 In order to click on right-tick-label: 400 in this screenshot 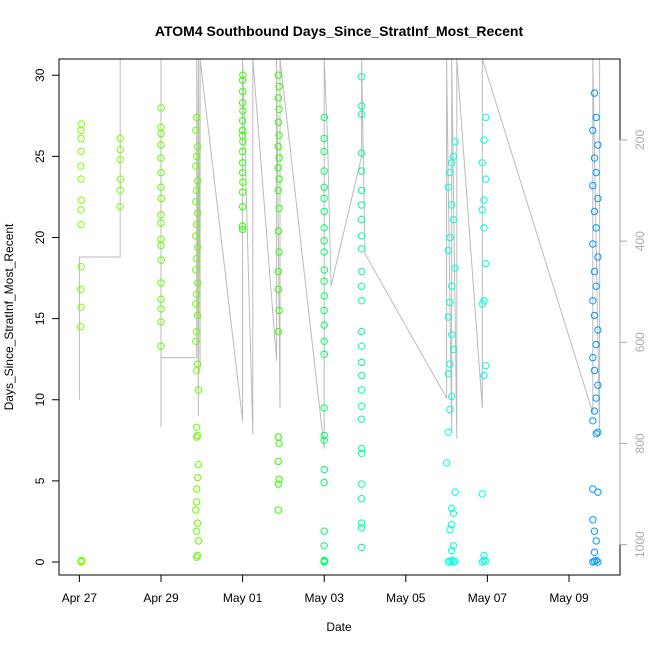, I will do `click(640, 241)`.